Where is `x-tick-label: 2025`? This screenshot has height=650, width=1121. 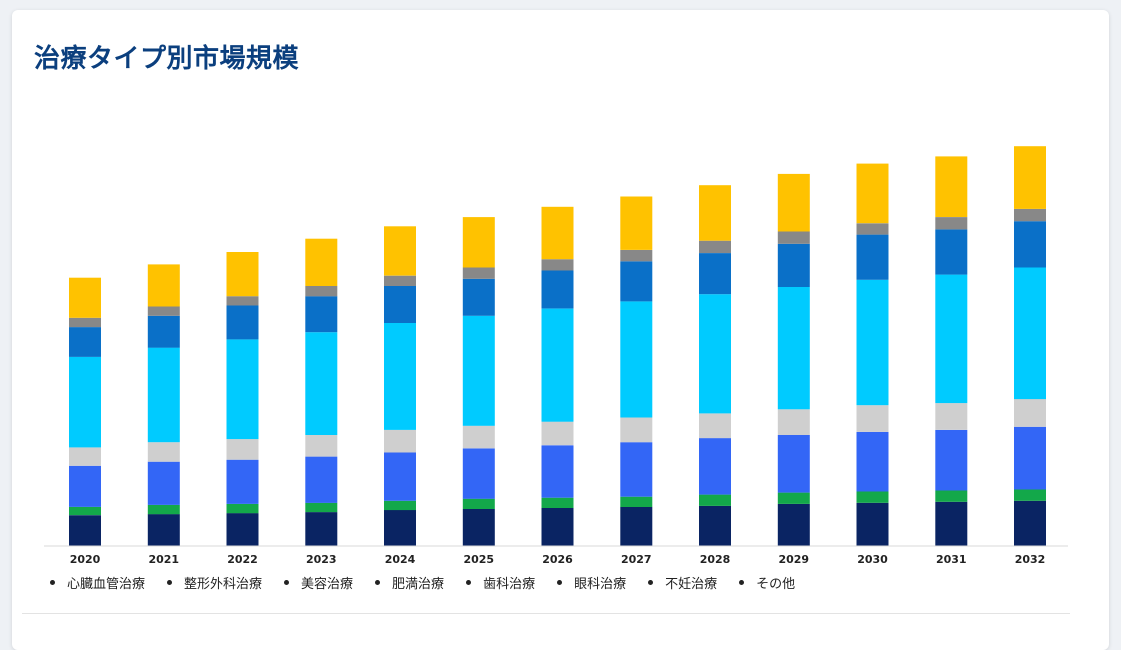 x-tick-label: 2025 is located at coordinates (478, 559).